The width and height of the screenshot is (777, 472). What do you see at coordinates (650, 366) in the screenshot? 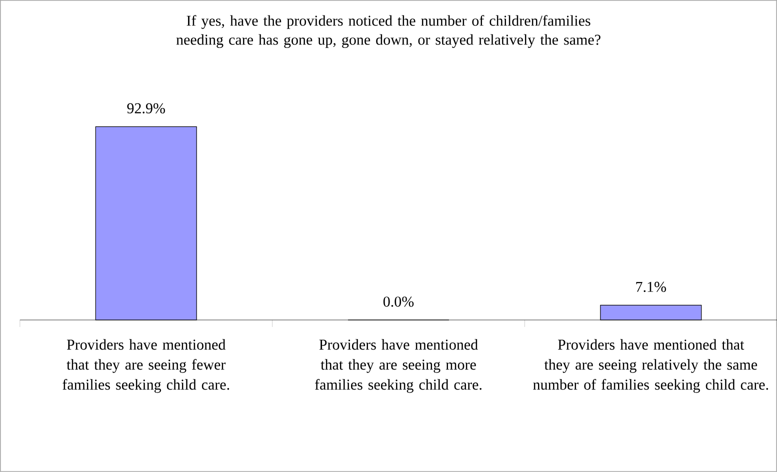
I see `x-tick-label: Providers have mentioned that they are seeing relatively the same number of families seeking child care.` at bounding box center [650, 366].